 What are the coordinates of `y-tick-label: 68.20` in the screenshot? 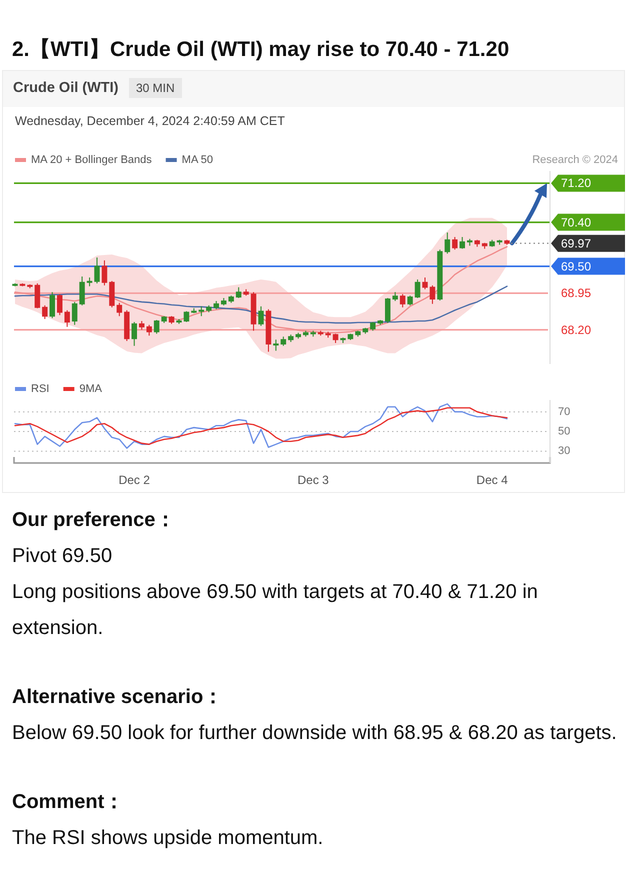 It's located at (576, 329).